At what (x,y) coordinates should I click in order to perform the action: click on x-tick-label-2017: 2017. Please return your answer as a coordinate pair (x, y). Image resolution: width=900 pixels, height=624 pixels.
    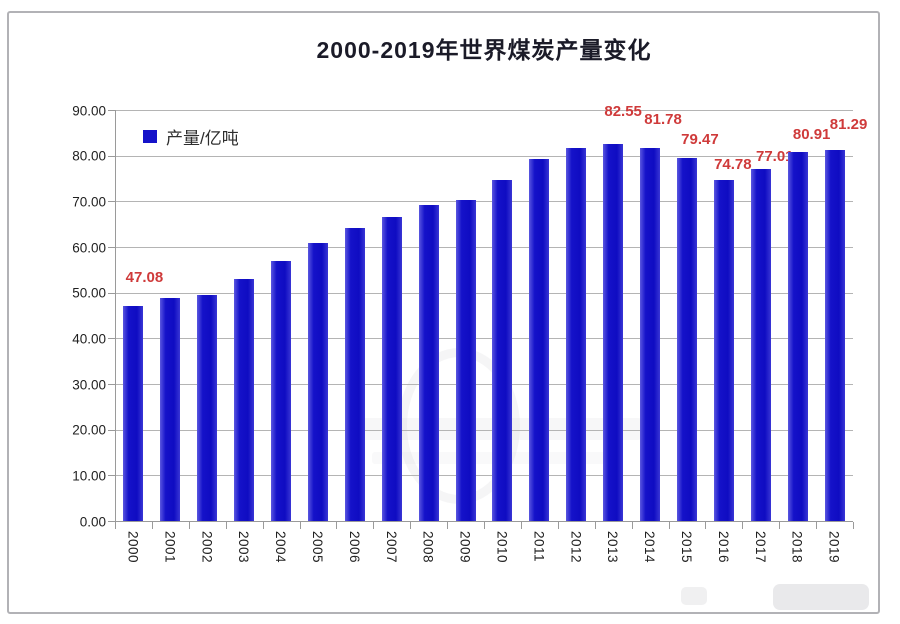
    Looking at the image, I should click on (760, 547).